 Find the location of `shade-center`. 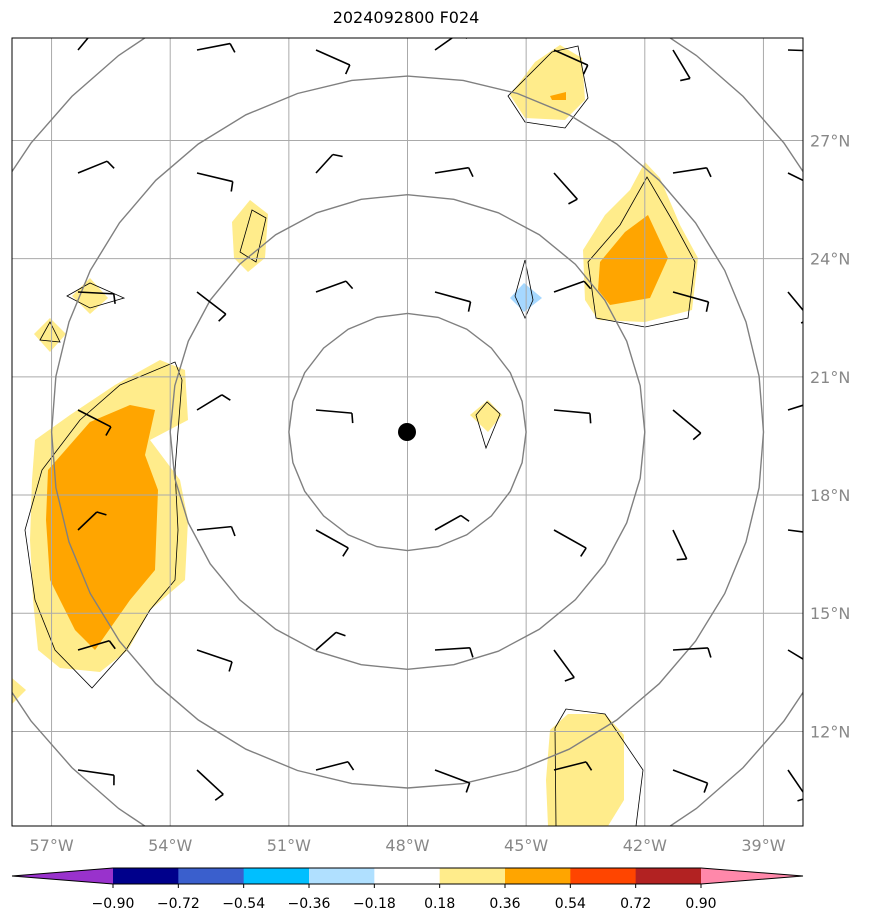

shade-center is located at coordinates (486, 416).